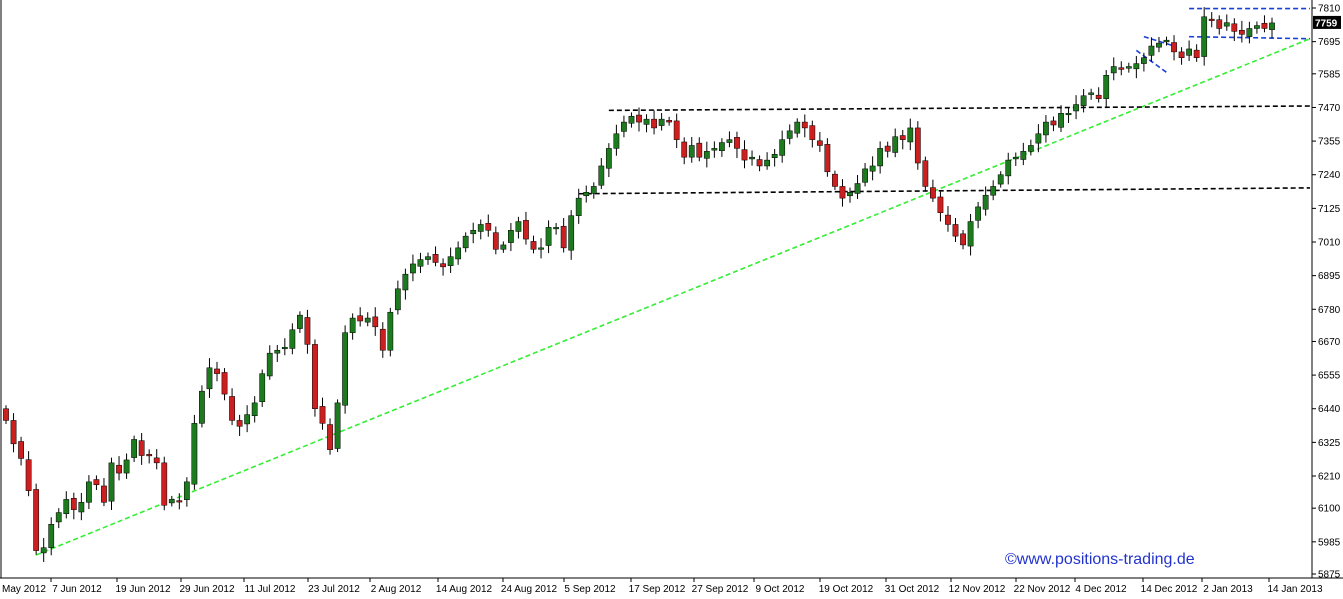 The height and width of the screenshot is (599, 1343). Describe the element at coordinates (912, 589) in the screenshot. I see `x-tick-label: 31 Oct 2012` at that location.